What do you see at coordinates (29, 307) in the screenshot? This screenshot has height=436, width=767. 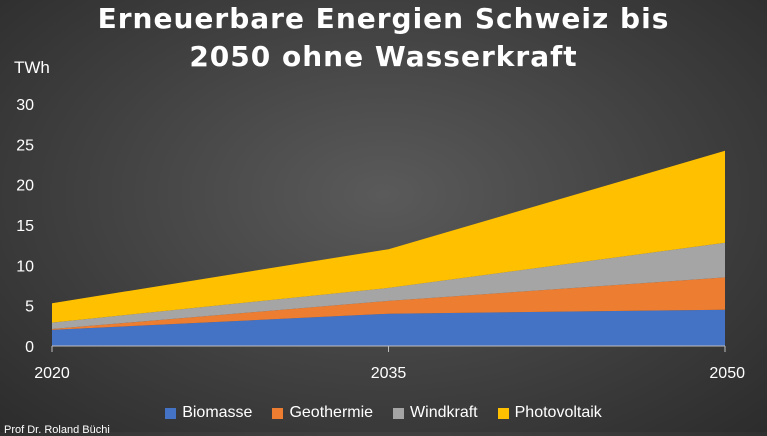 I see `y-tick-label-1: 5` at bounding box center [29, 307].